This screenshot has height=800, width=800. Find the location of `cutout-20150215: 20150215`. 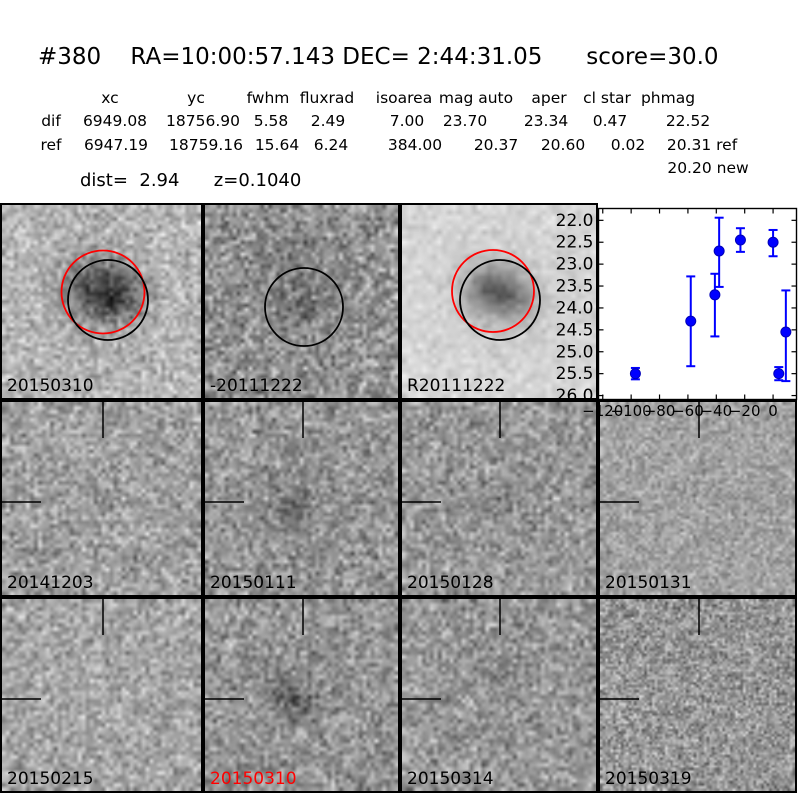

cutout-20150215: 20150215 is located at coordinates (101, 695).